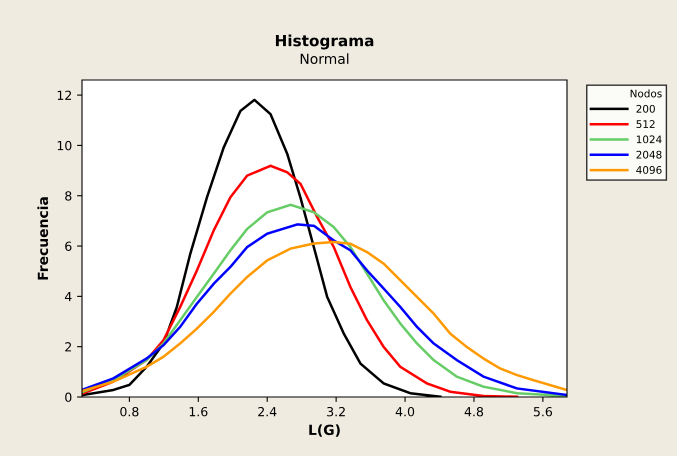 The width and height of the screenshot is (677, 456). What do you see at coordinates (129, 411) in the screenshot?
I see `x-tick-label: 0.8` at bounding box center [129, 411].